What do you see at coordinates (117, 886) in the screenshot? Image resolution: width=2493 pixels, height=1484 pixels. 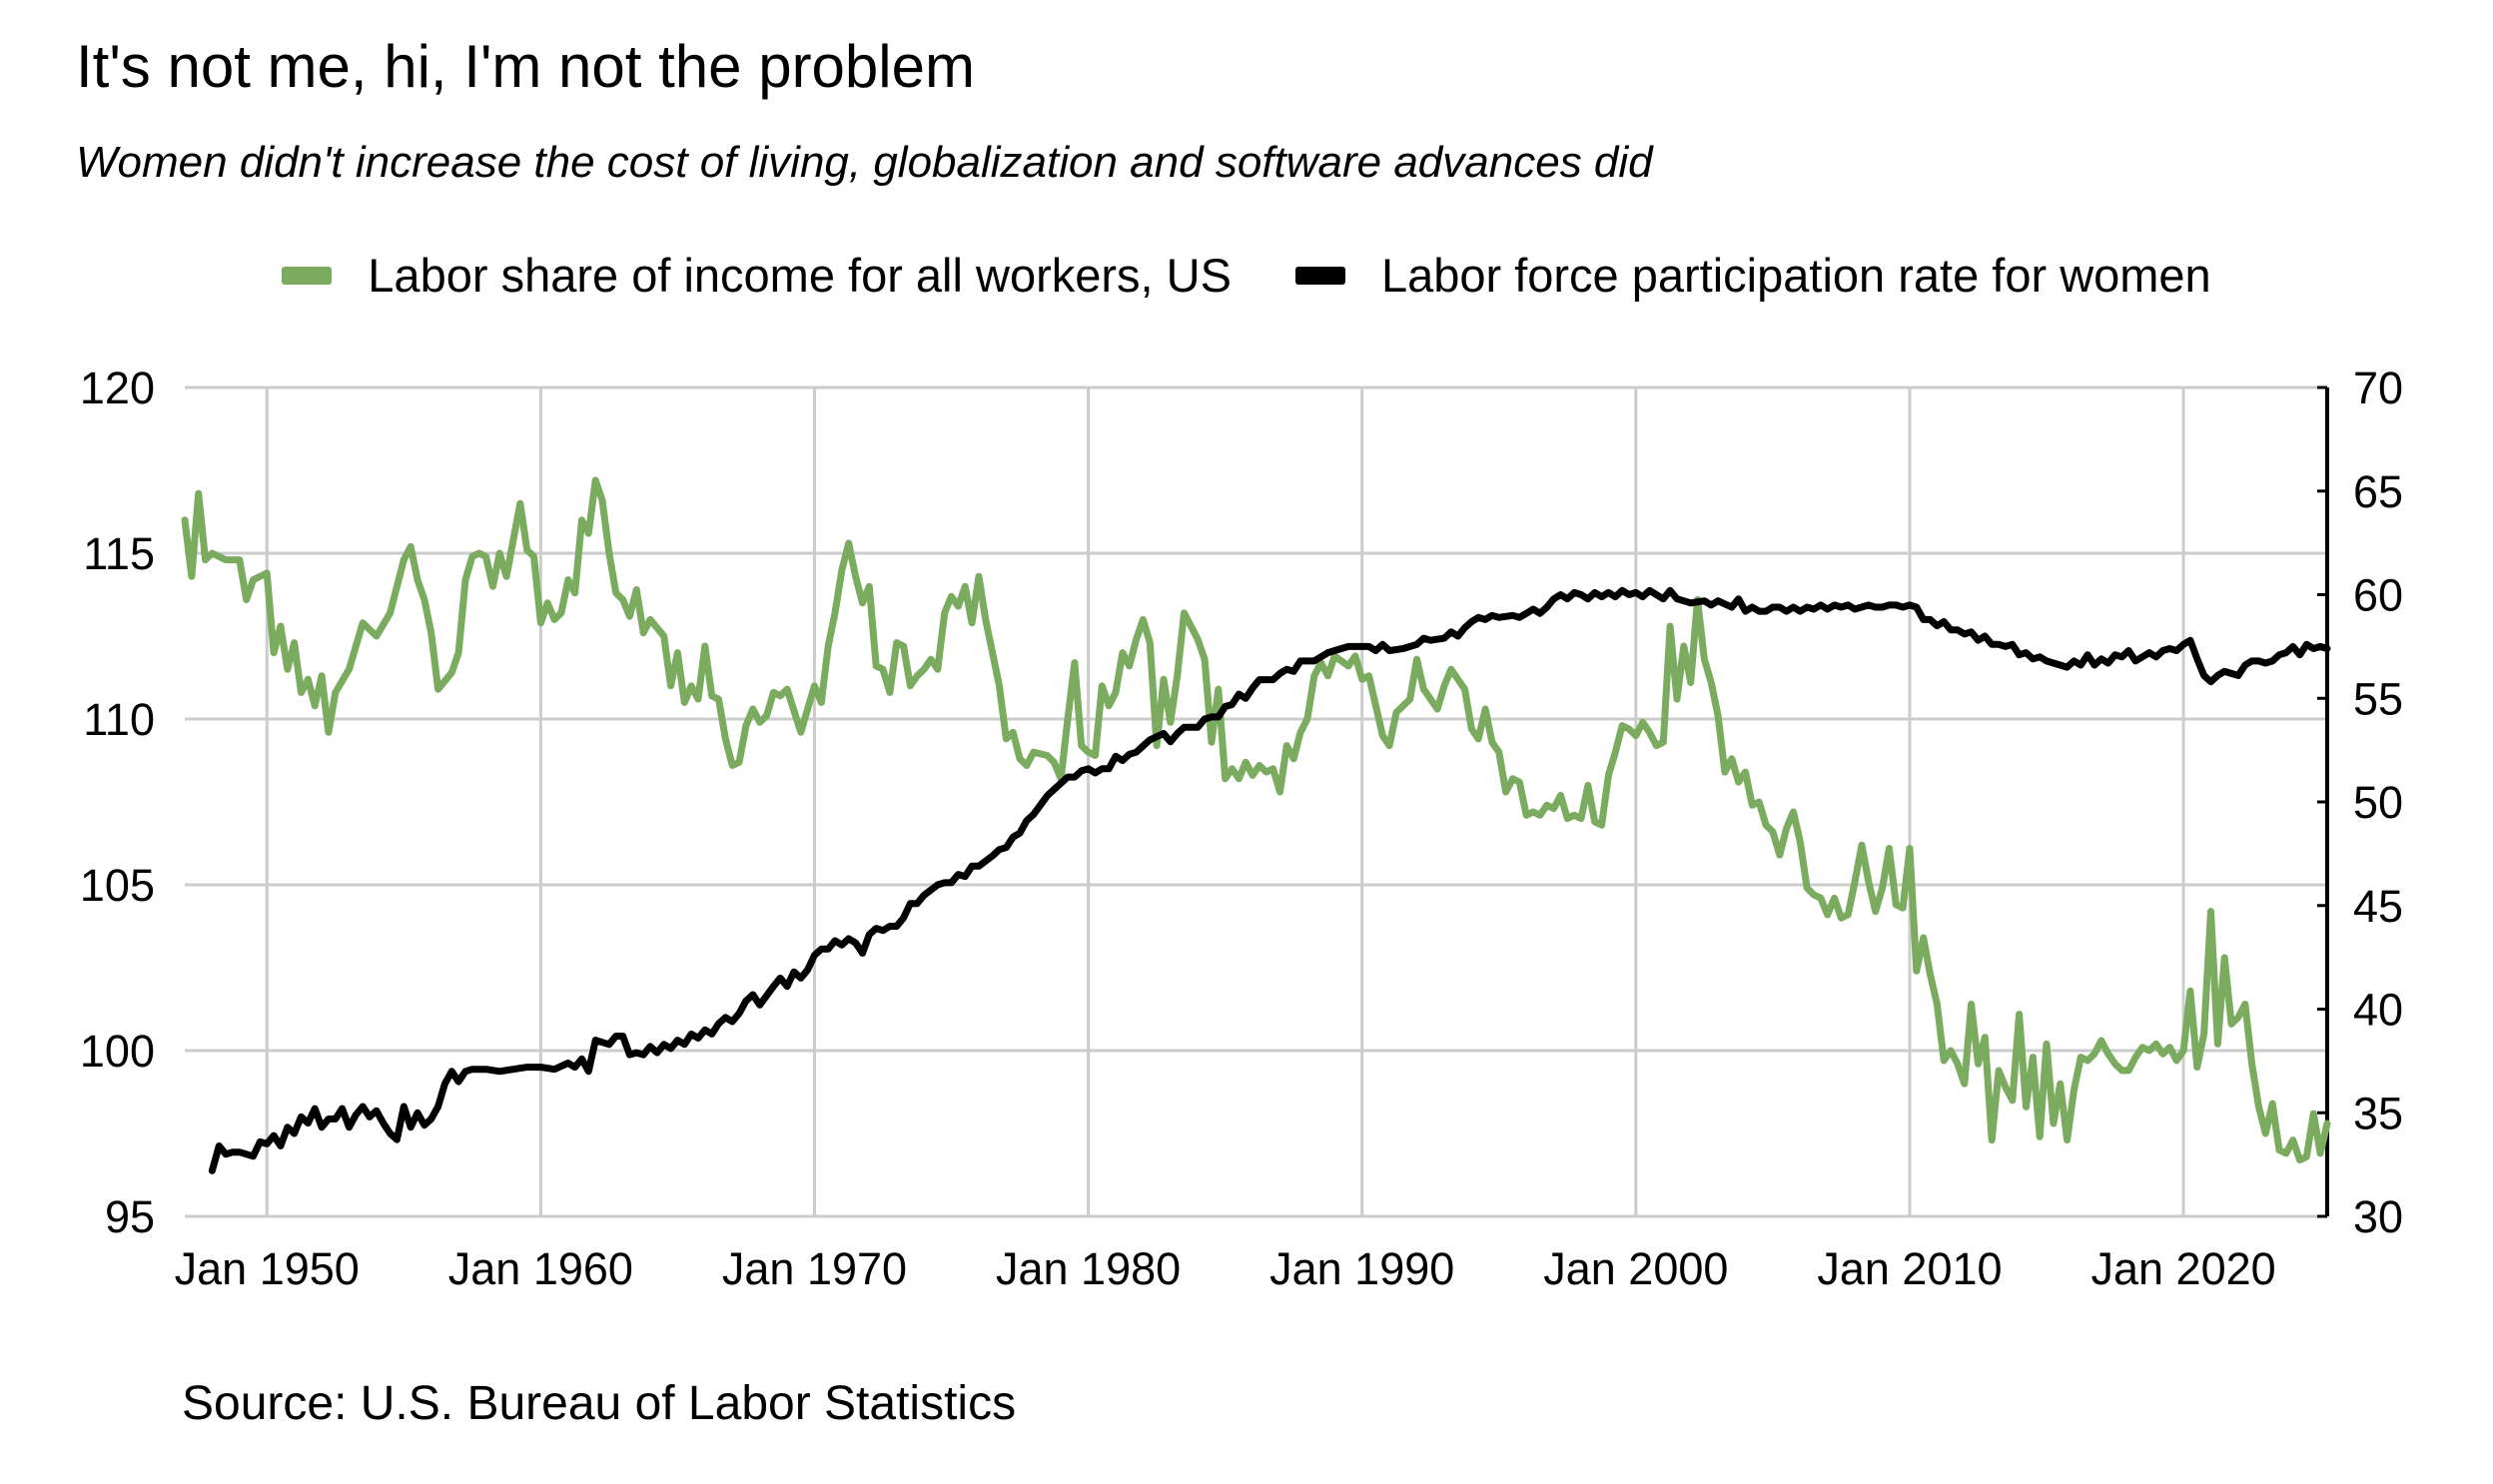 I see `y-left-tick-label: 105` at bounding box center [117, 886].